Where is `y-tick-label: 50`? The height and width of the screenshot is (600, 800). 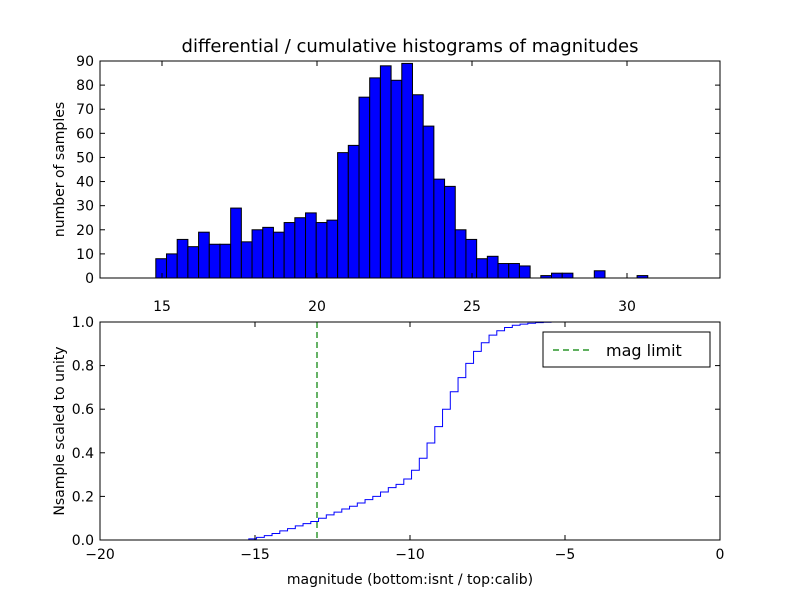
y-tick-label: 50 is located at coordinates (85, 158).